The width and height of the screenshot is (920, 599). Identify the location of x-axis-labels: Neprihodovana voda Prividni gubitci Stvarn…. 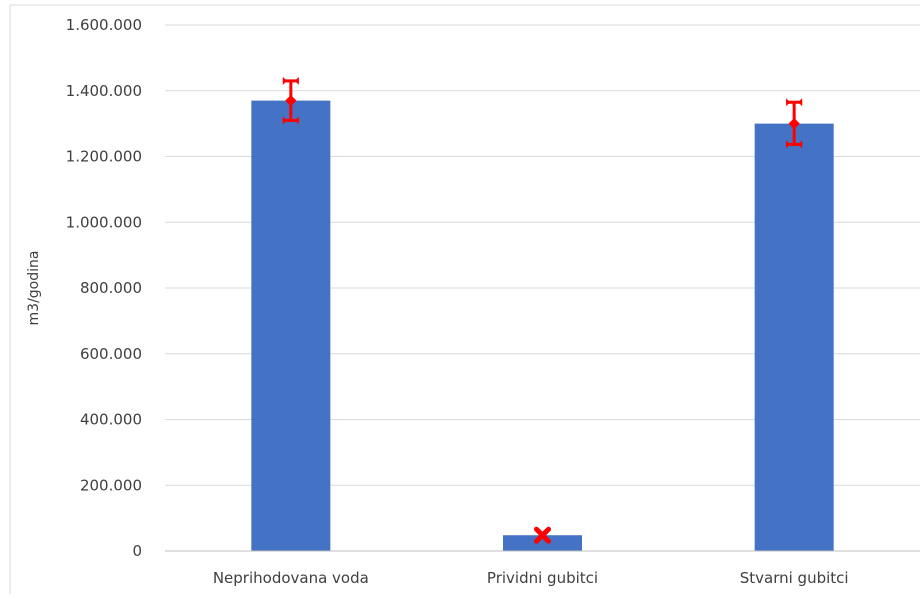
(531, 578).